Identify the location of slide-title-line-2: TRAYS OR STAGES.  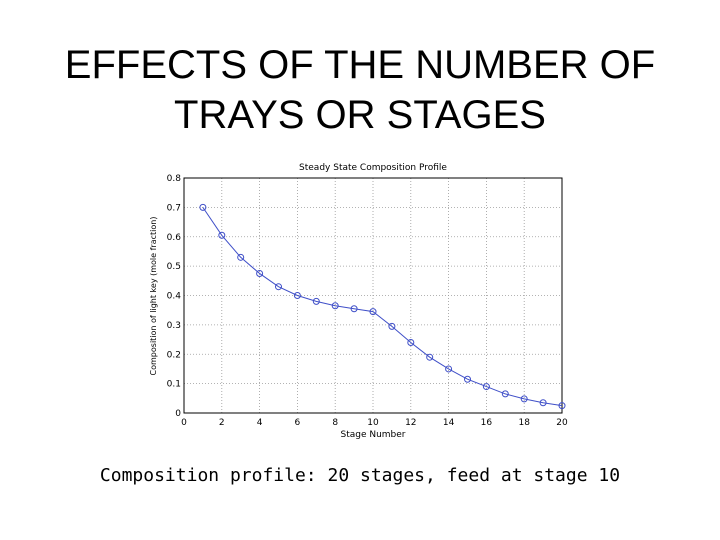
(360, 115).